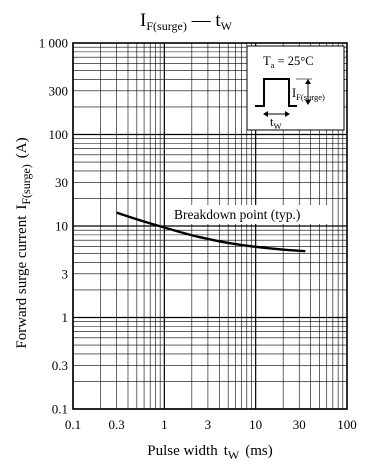 This screenshot has height=466, width=372. Describe the element at coordinates (186, 21) in the screenshot. I see `chart-title: IF(surge) — tW` at that location.